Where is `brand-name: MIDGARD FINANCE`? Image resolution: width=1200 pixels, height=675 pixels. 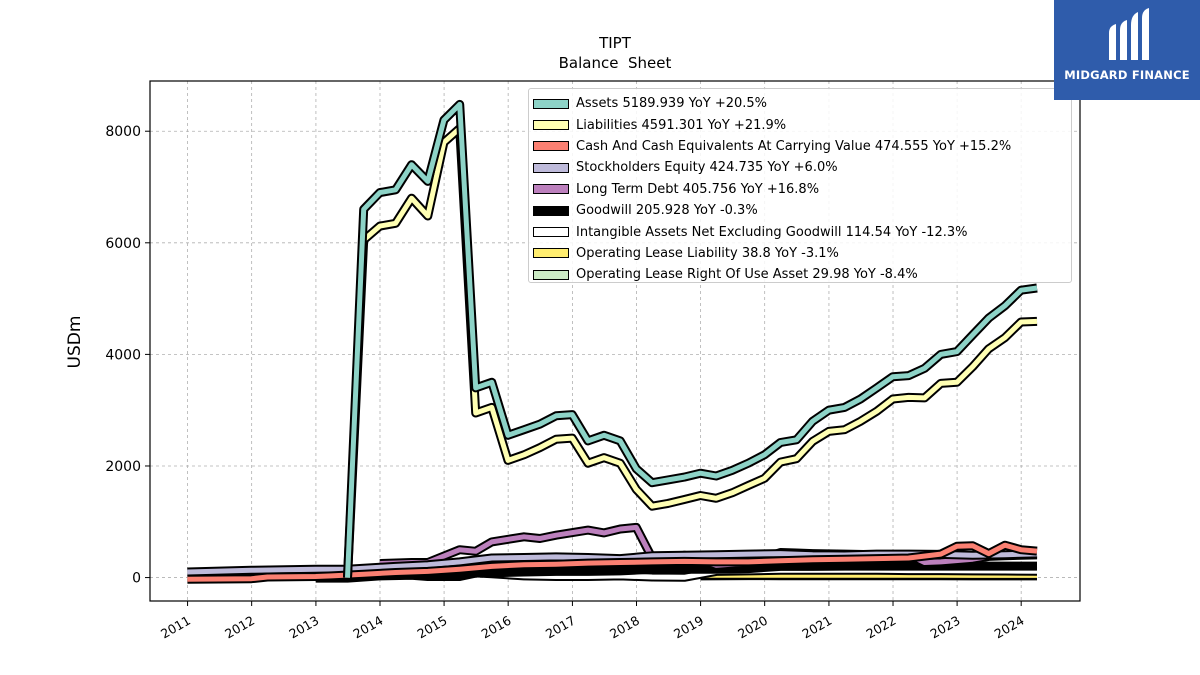 brand-name: MIDGARD FINANCE is located at coordinates (1127, 75).